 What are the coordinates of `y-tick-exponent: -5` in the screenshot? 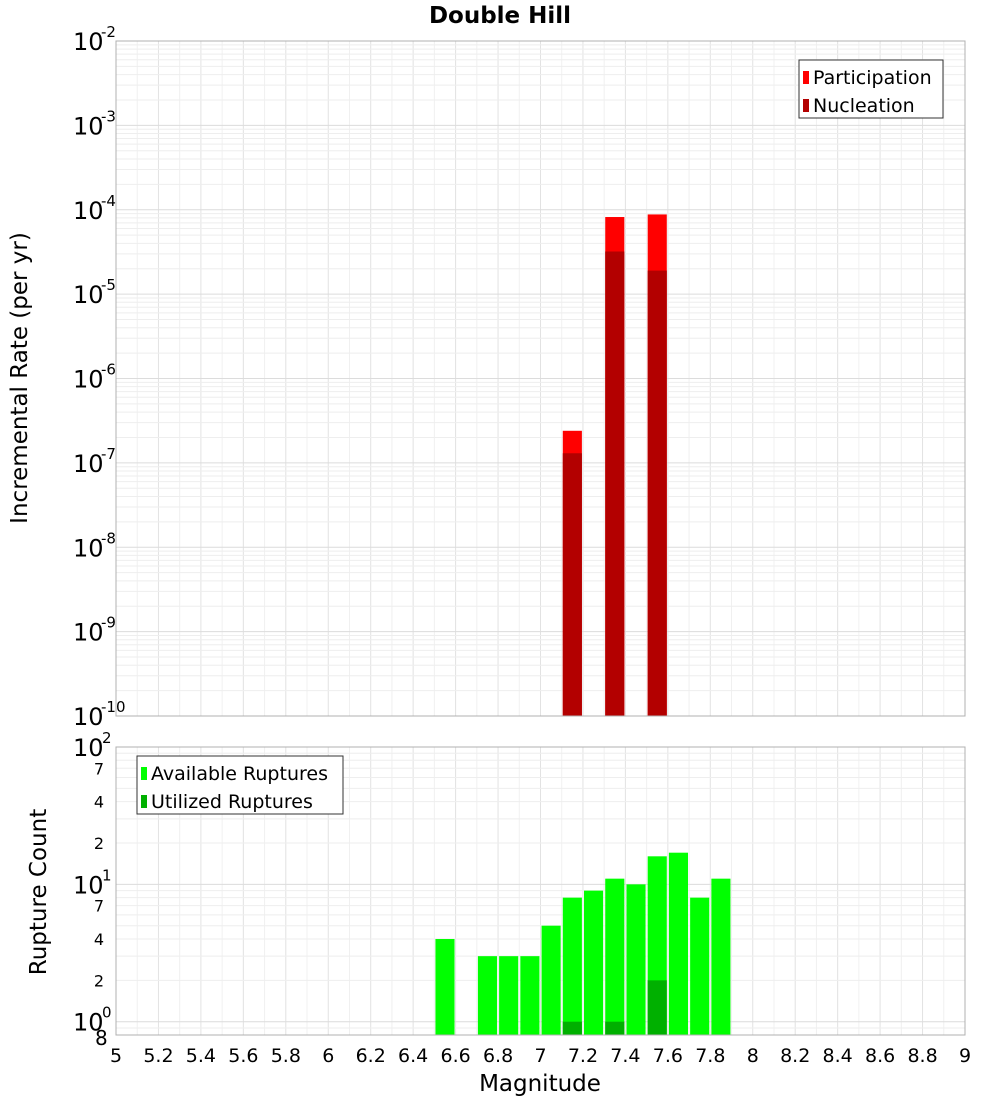 It's located at (108, 285).